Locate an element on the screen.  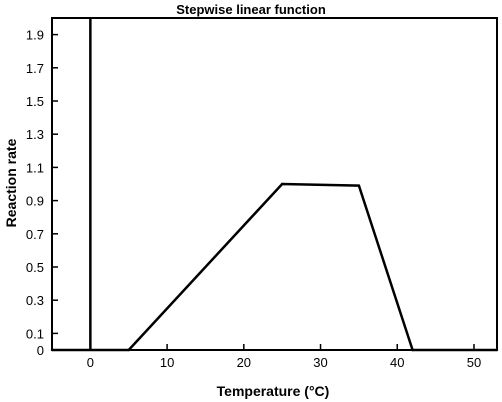
x-tick-label: 10 is located at coordinates (167, 362).